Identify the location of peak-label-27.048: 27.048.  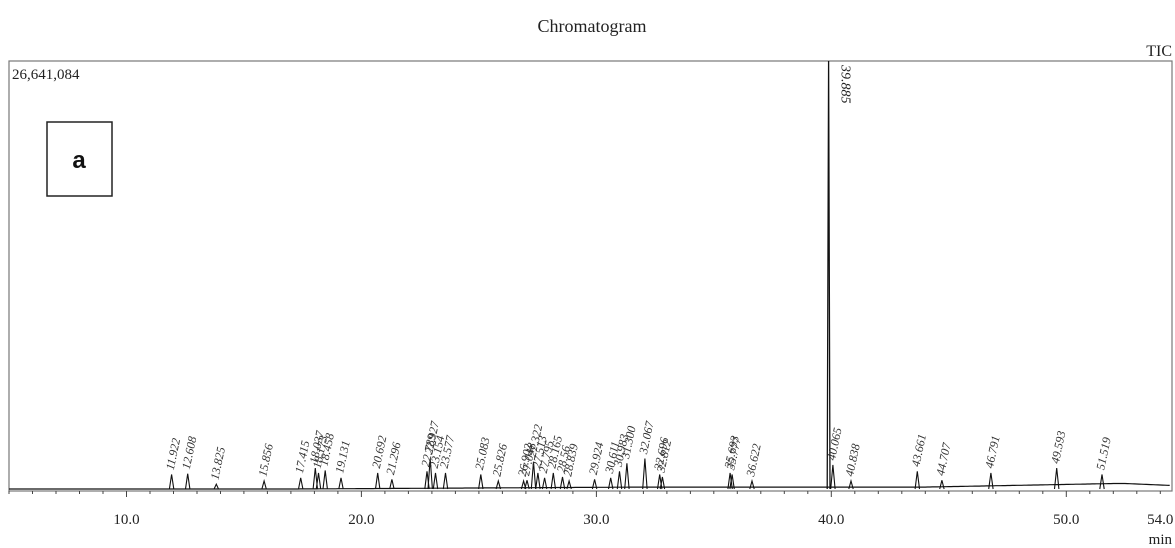
(528, 459).